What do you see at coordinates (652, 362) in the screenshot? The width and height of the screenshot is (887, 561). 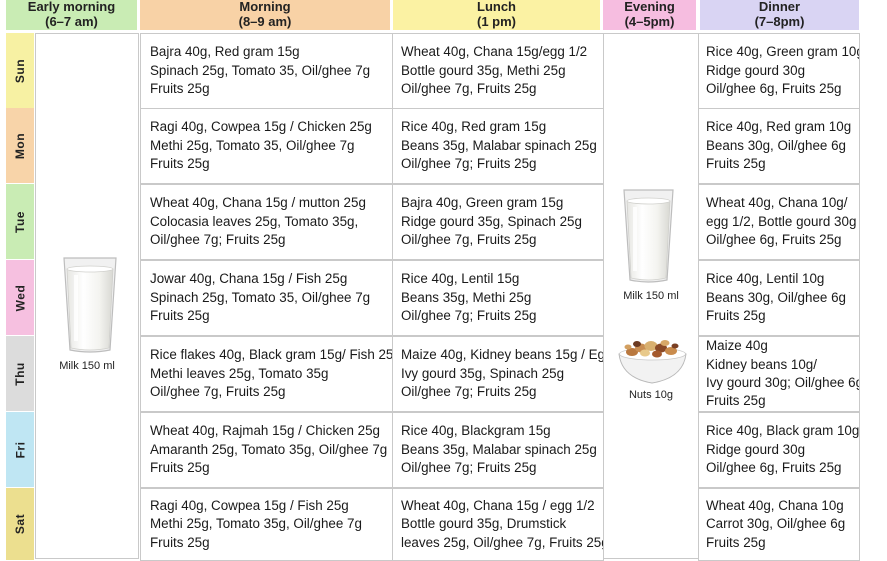 I see `nuts-bowl-icon` at bounding box center [652, 362].